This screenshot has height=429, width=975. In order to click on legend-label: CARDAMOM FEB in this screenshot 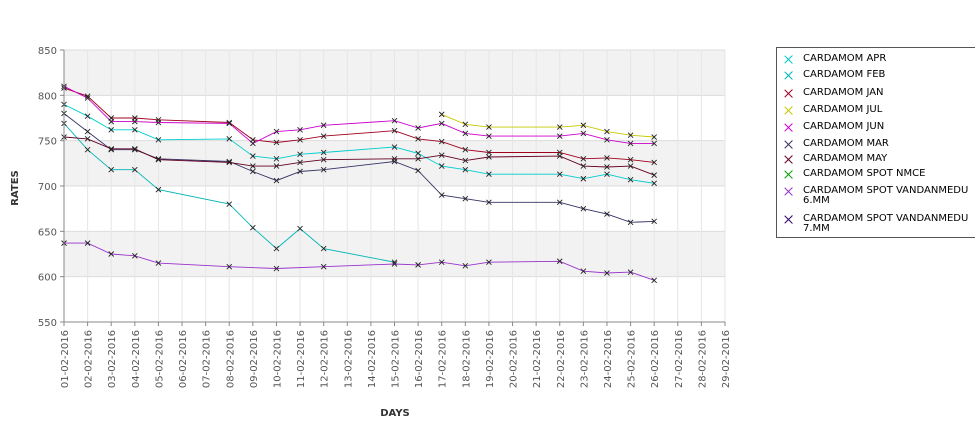, I will do `click(844, 74)`.